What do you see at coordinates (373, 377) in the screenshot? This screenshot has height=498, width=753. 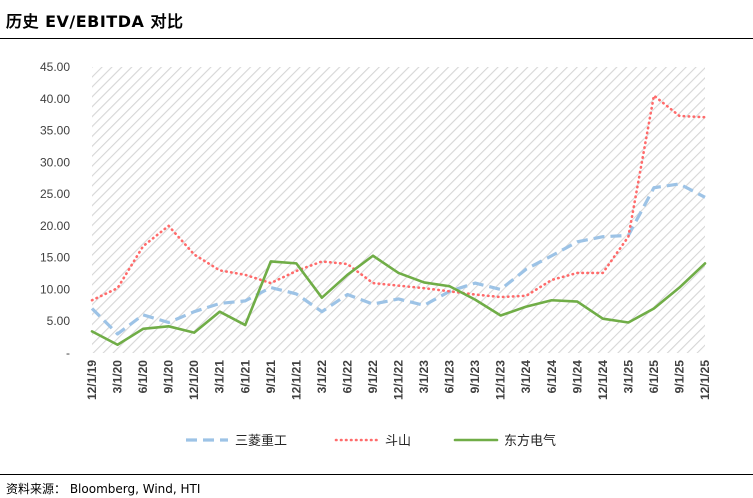 I see `x-tick-label: 9/1/22` at bounding box center [373, 377].